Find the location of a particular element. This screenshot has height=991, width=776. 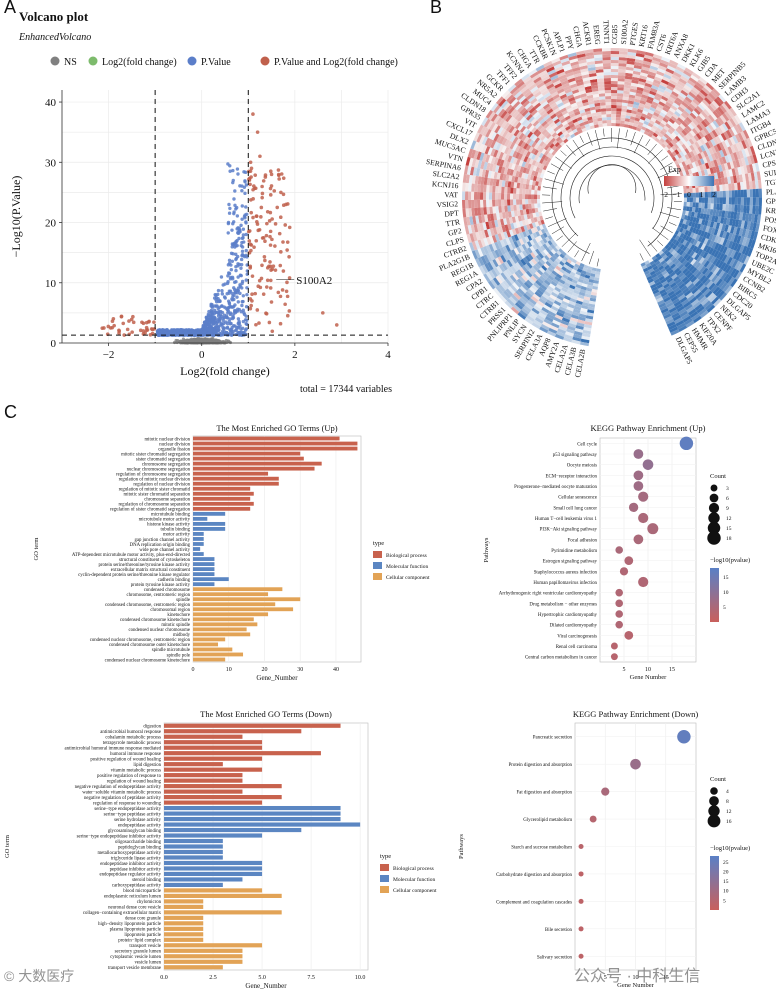

go-term-label: serine−type endopeptidase activity is located at coordinates (127, 809).